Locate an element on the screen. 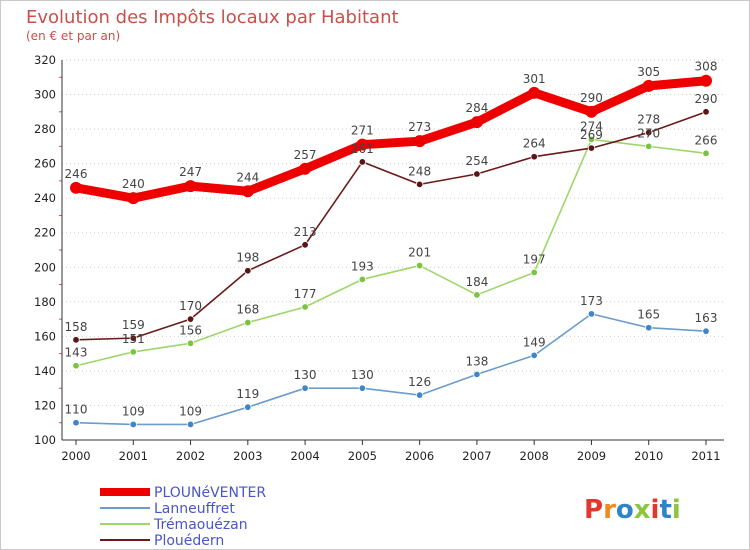  data-label: 213 is located at coordinates (305, 232).